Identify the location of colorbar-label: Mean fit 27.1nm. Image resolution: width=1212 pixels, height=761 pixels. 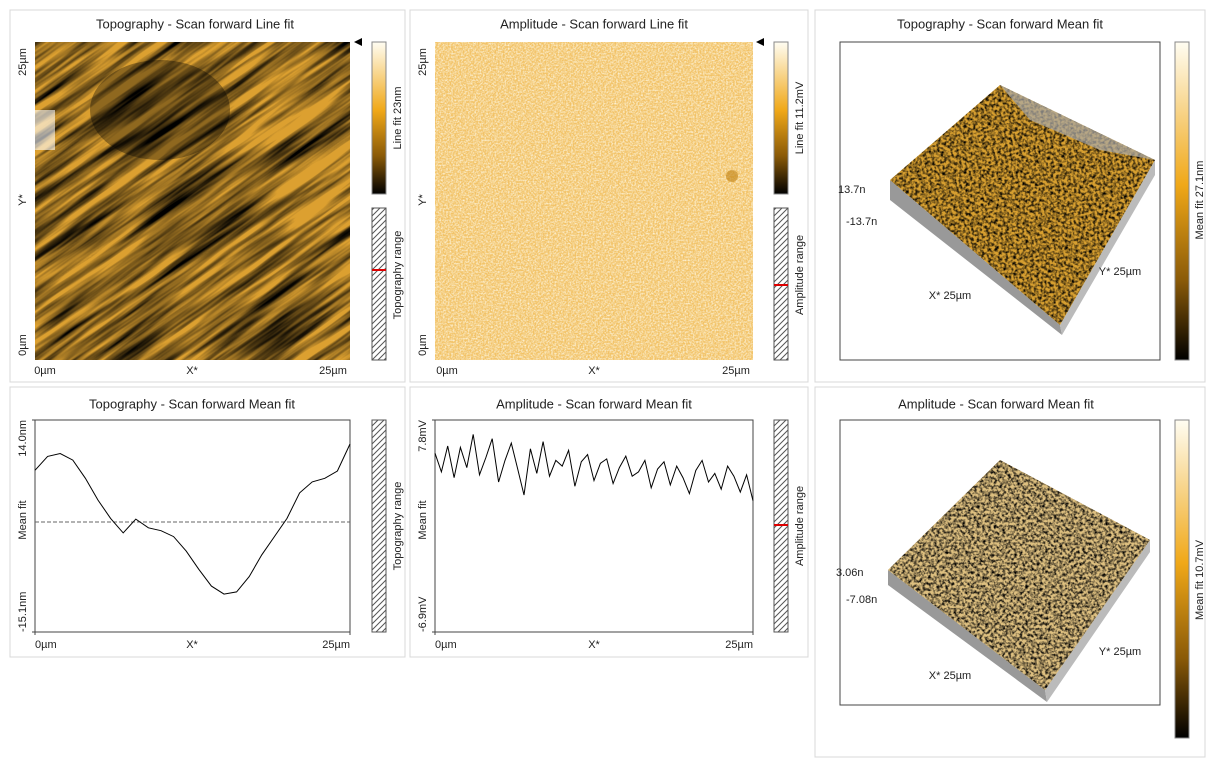
(1200, 200).